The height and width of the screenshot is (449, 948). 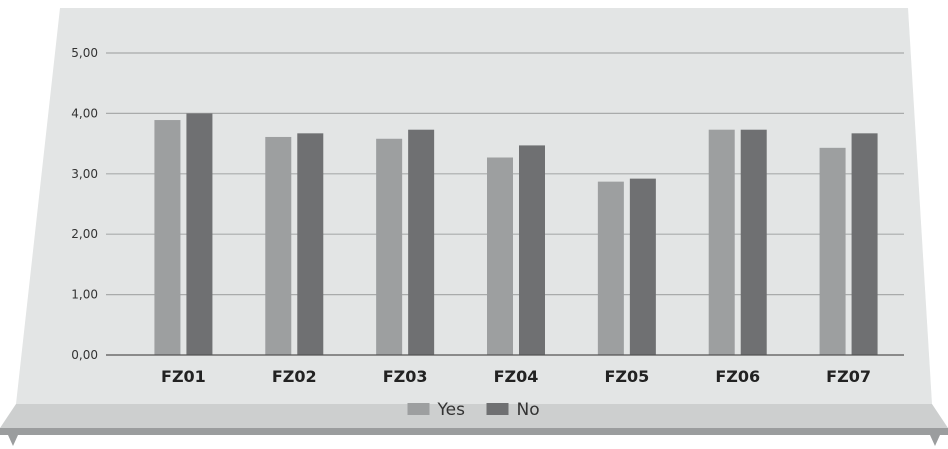 I want to click on chart-shelf-foot-left, so click(x=13, y=440).